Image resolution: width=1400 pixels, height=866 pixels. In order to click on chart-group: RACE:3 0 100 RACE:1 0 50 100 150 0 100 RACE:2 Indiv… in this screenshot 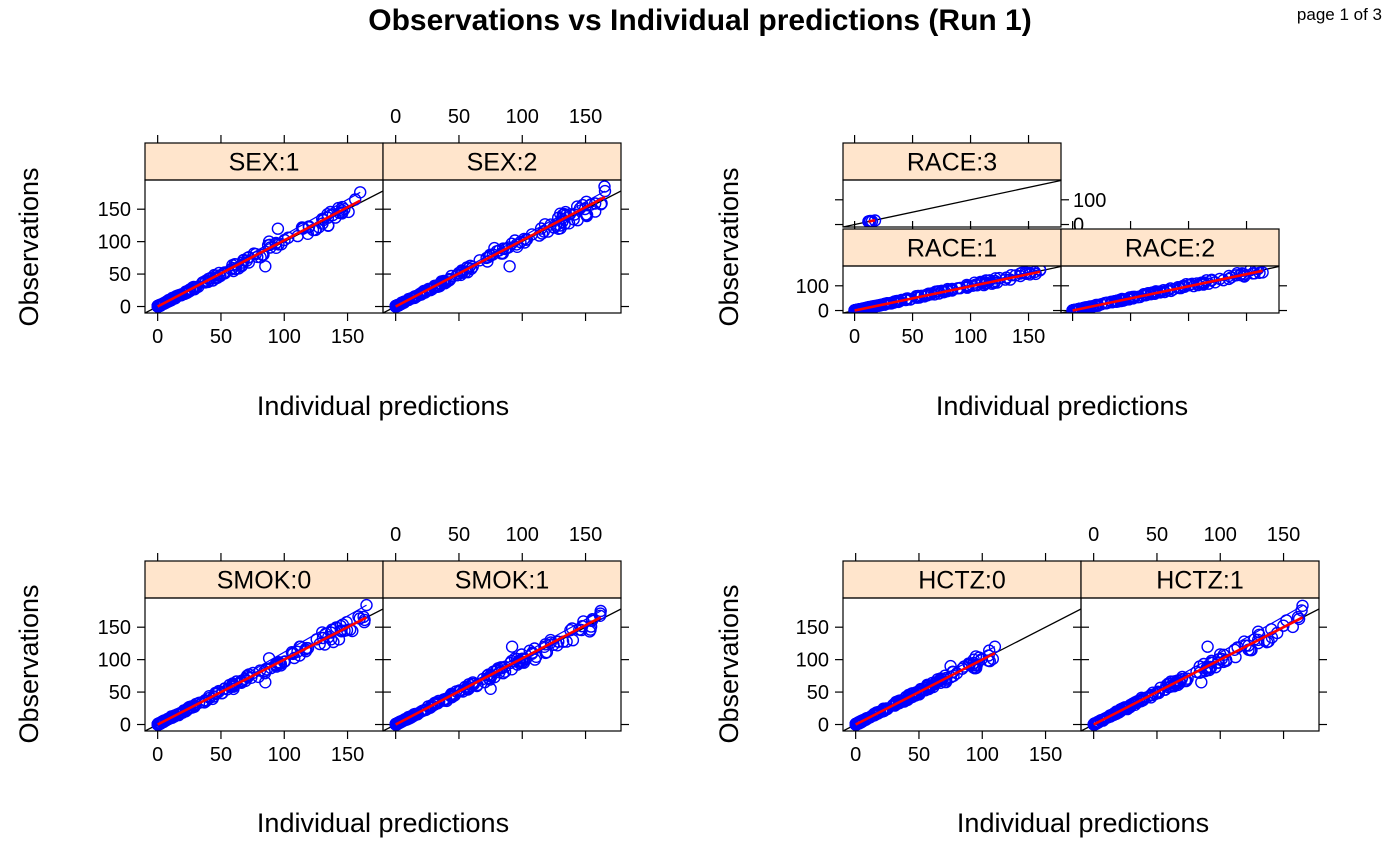, I will do `click(1000, 278)`.